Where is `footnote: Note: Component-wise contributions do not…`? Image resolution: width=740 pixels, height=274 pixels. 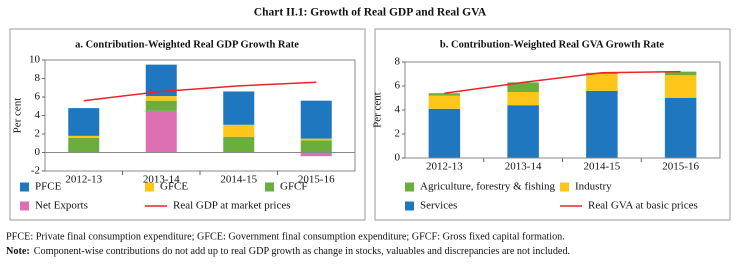
footnote: Note: Component-wise contributions do not… is located at coordinates (288, 251).